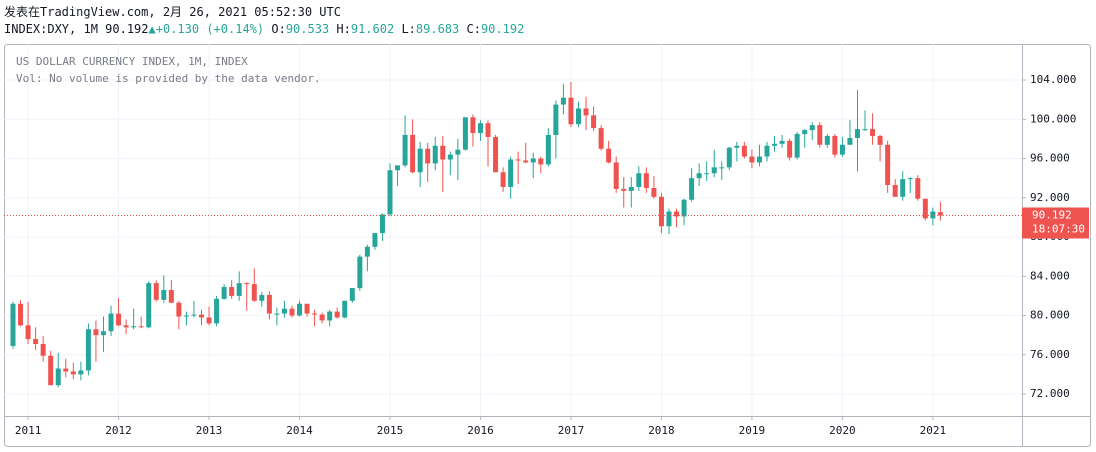  What do you see at coordinates (661, 430) in the screenshot?
I see `x-tick-label: 2018` at bounding box center [661, 430].